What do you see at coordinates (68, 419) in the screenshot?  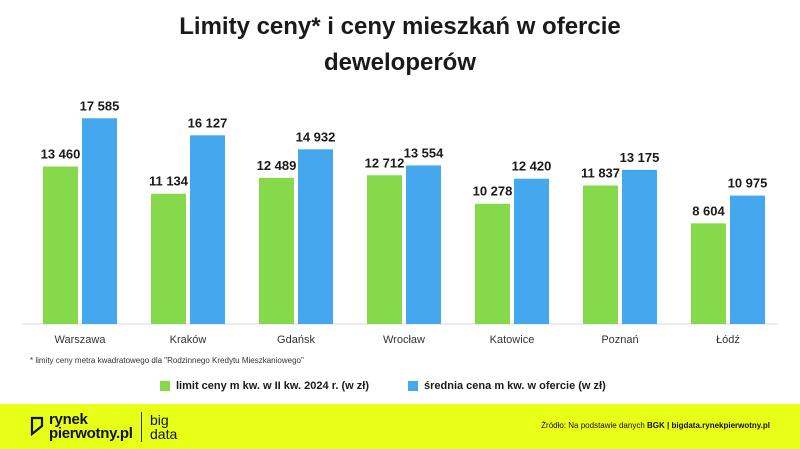 I see `logo-line-1: rynek` at bounding box center [68, 419].